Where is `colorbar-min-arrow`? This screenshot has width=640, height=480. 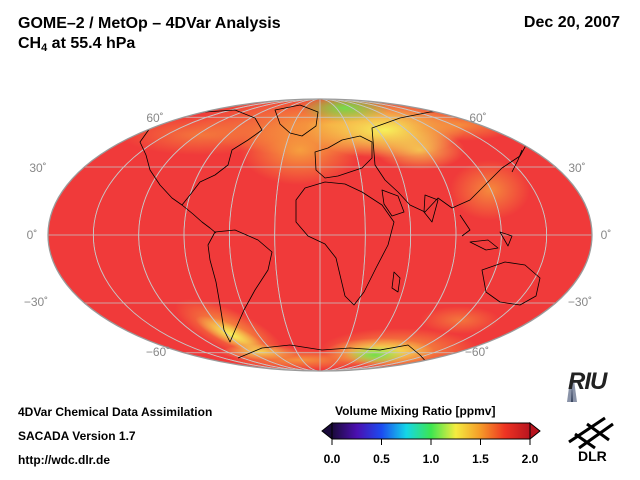
colorbar-min-arrow is located at coordinates (327, 431).